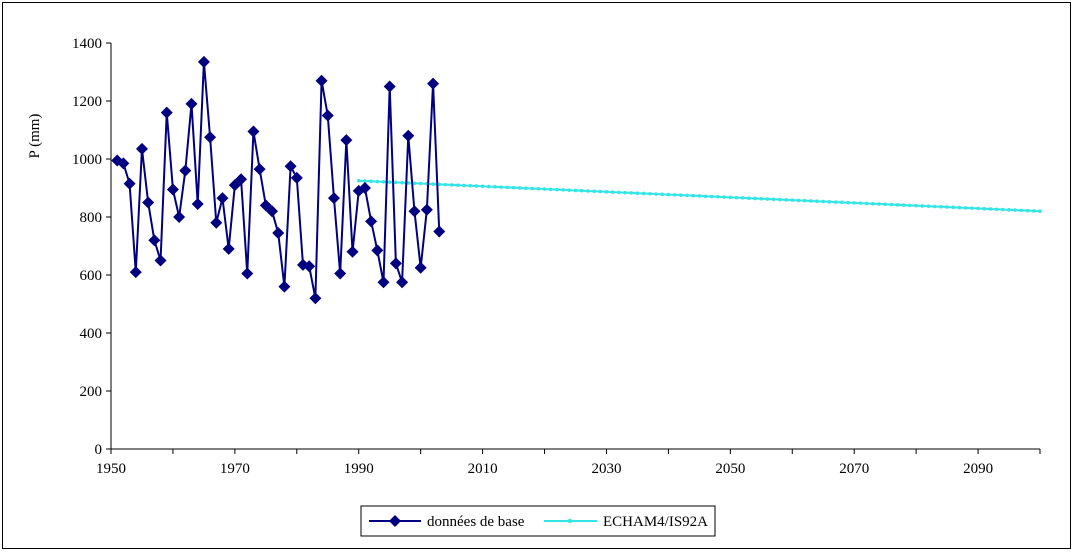 This screenshot has height=553, width=1075. I want to click on x-tick-label: 2050, so click(730, 469).